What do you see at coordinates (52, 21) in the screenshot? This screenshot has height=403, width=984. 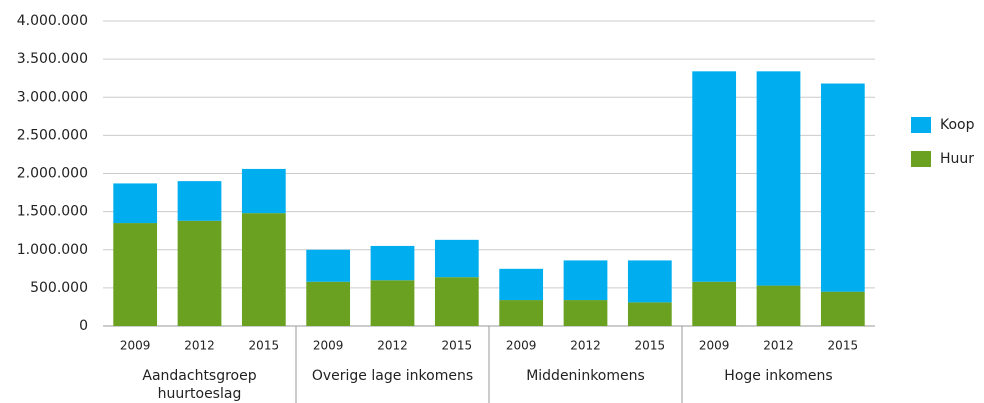 I see `y-tick-label: 4.000.000` at bounding box center [52, 21].